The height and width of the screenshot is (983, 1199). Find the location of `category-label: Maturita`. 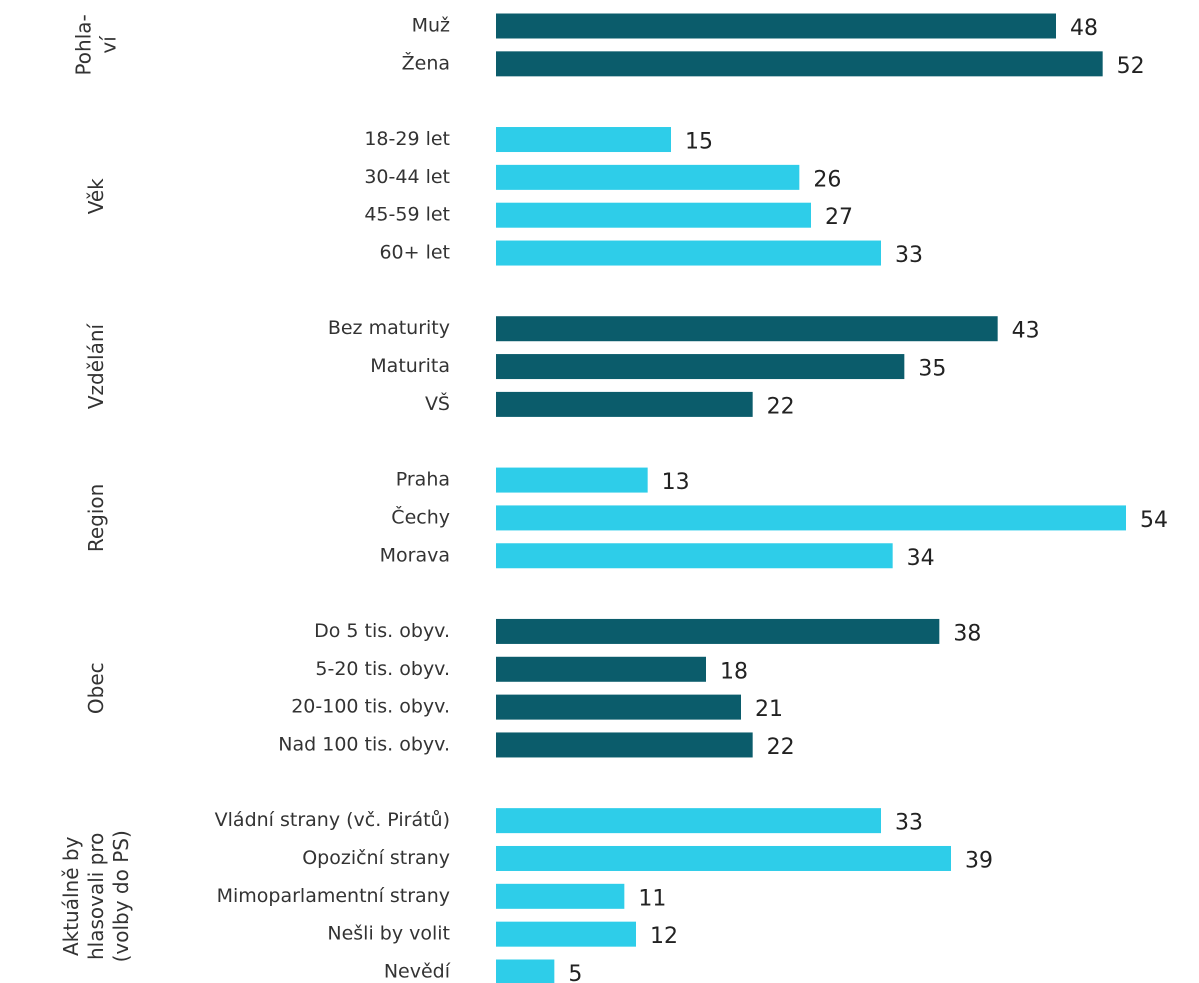

category-label: Maturita is located at coordinates (410, 366).